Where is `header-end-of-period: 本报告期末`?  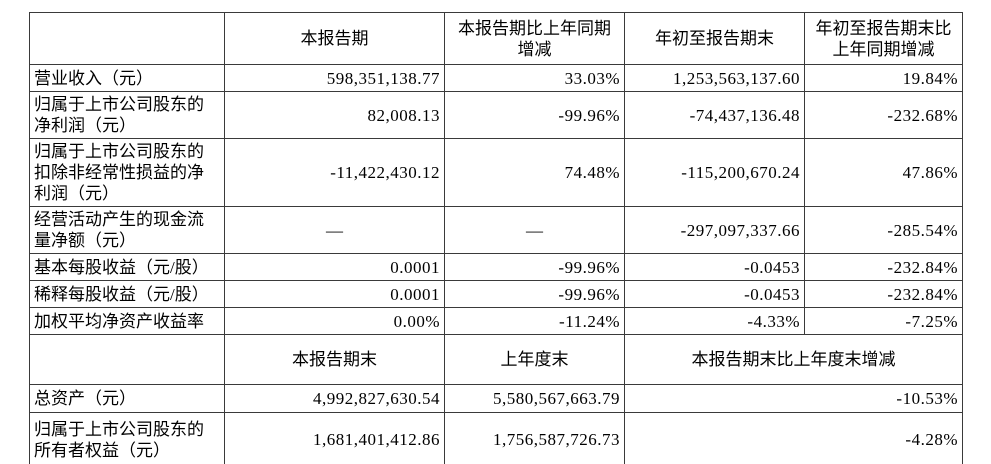 header-end-of-period: 本报告期末 is located at coordinates (334, 359).